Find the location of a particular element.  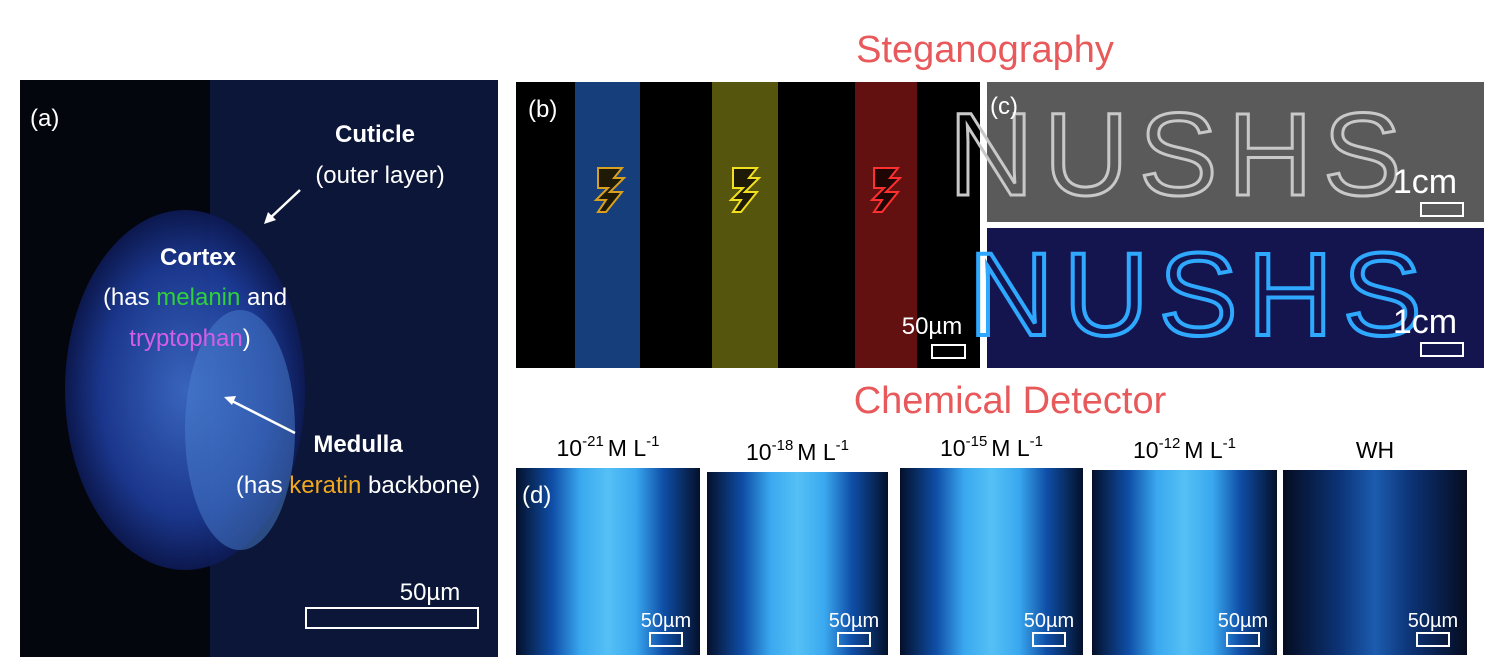

annotation: tryptophan) is located at coordinates (189, 338).